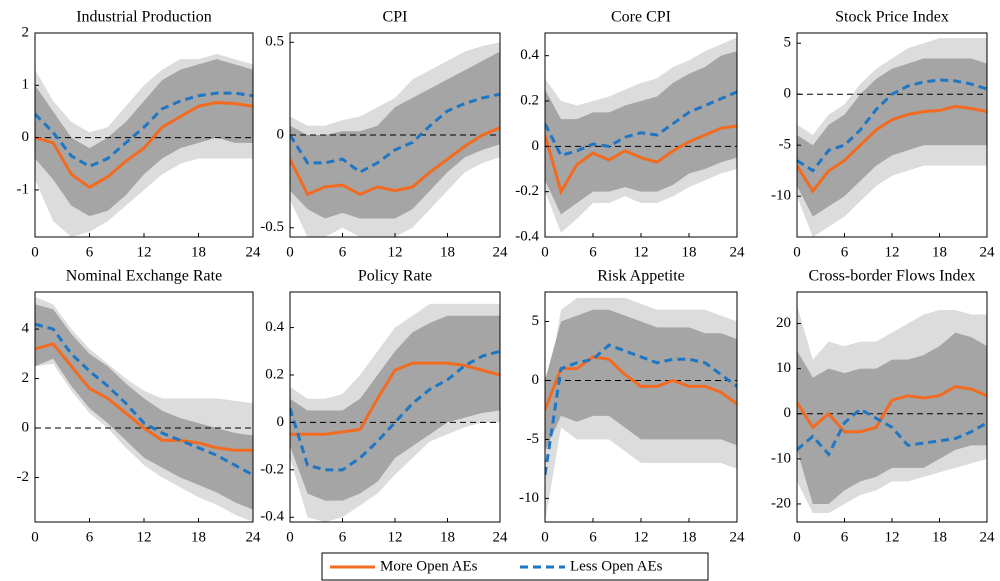  I want to click on panel-title: Core CPI, so click(641, 17).